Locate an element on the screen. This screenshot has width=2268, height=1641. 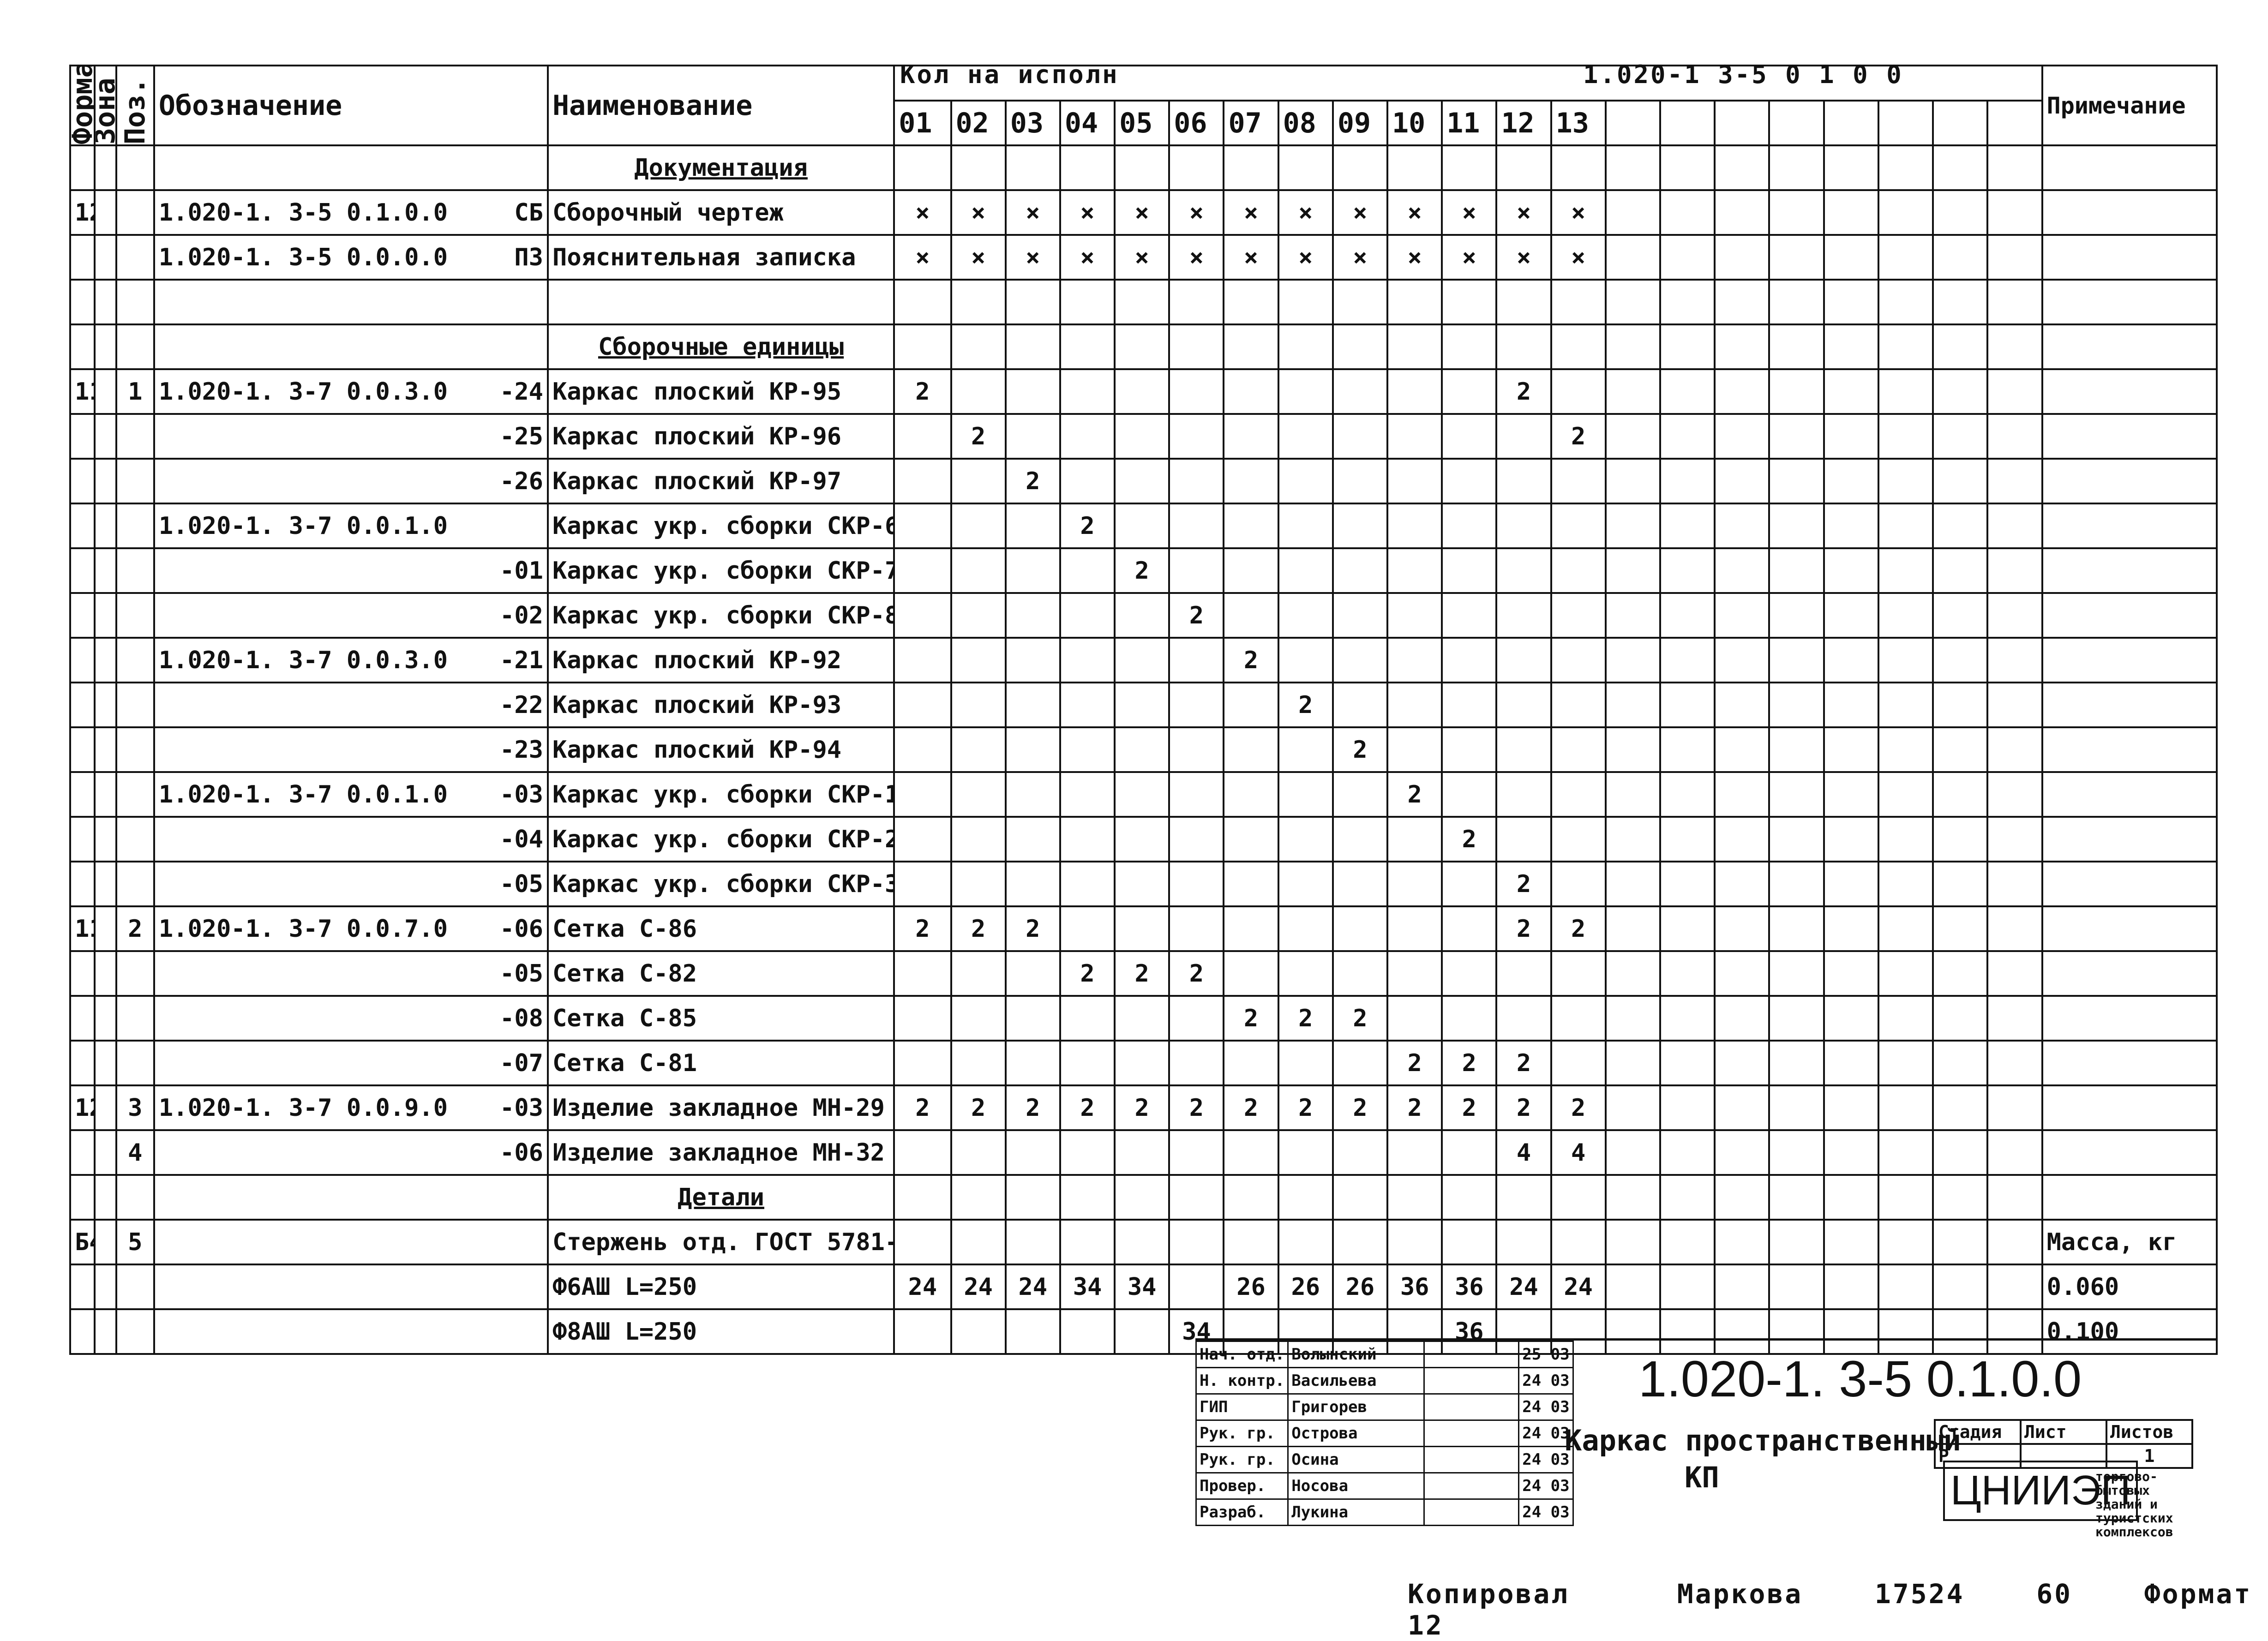
cell-pos: 3 is located at coordinates (135, 1107).